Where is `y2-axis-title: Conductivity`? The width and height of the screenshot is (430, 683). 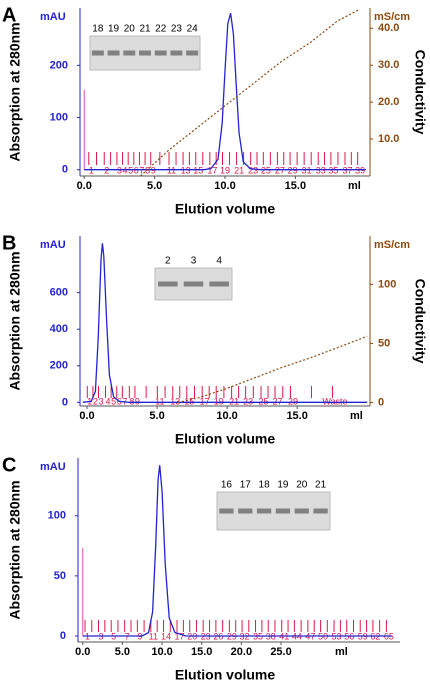 y2-axis-title: Conductivity is located at coordinates (420, 92).